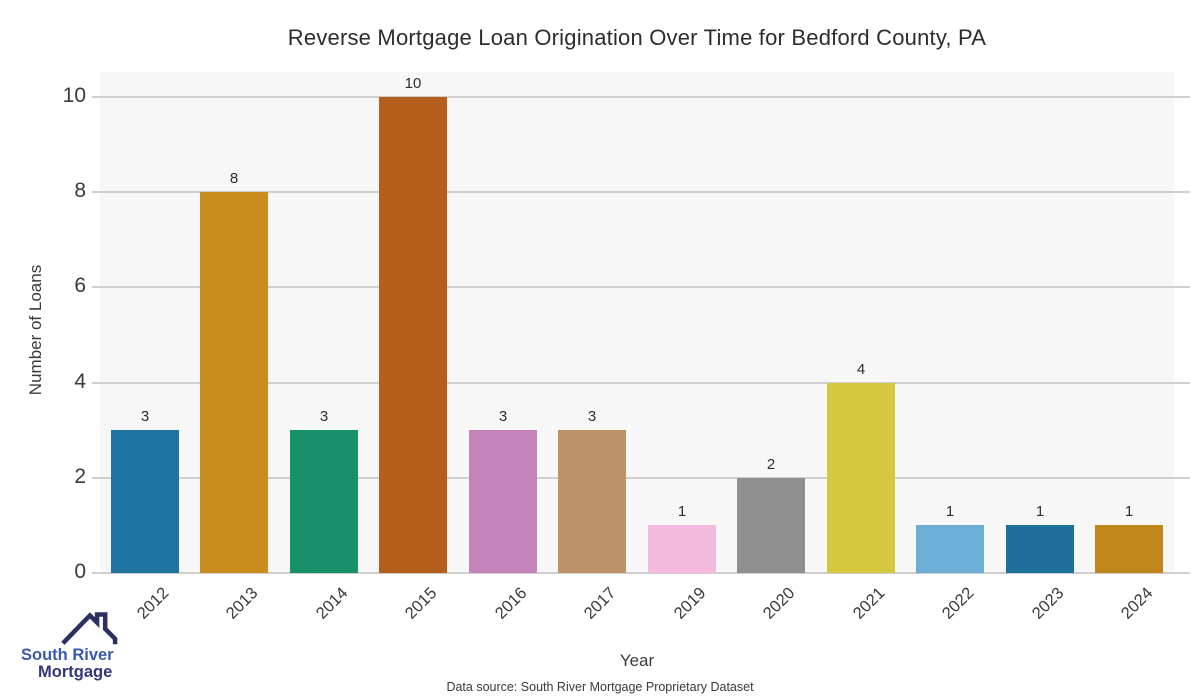 The width and height of the screenshot is (1200, 700). Describe the element at coordinates (682, 549) in the screenshot. I see `bar-2019` at that location.